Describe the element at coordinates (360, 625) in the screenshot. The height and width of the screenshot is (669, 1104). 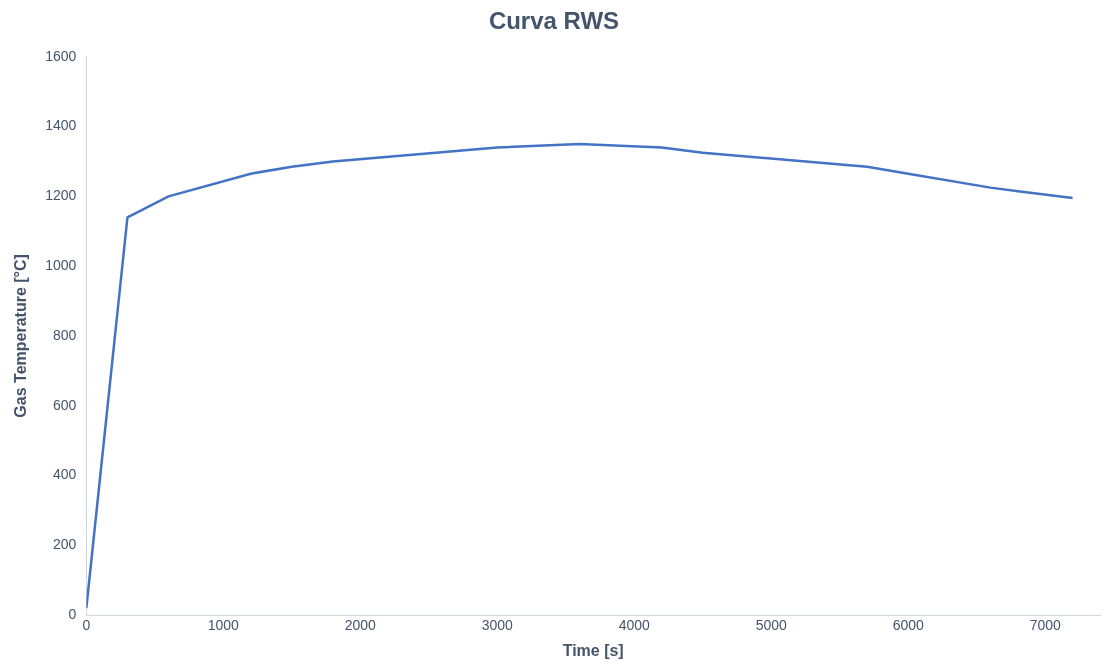
I see `x-tick-label: 2000` at that location.